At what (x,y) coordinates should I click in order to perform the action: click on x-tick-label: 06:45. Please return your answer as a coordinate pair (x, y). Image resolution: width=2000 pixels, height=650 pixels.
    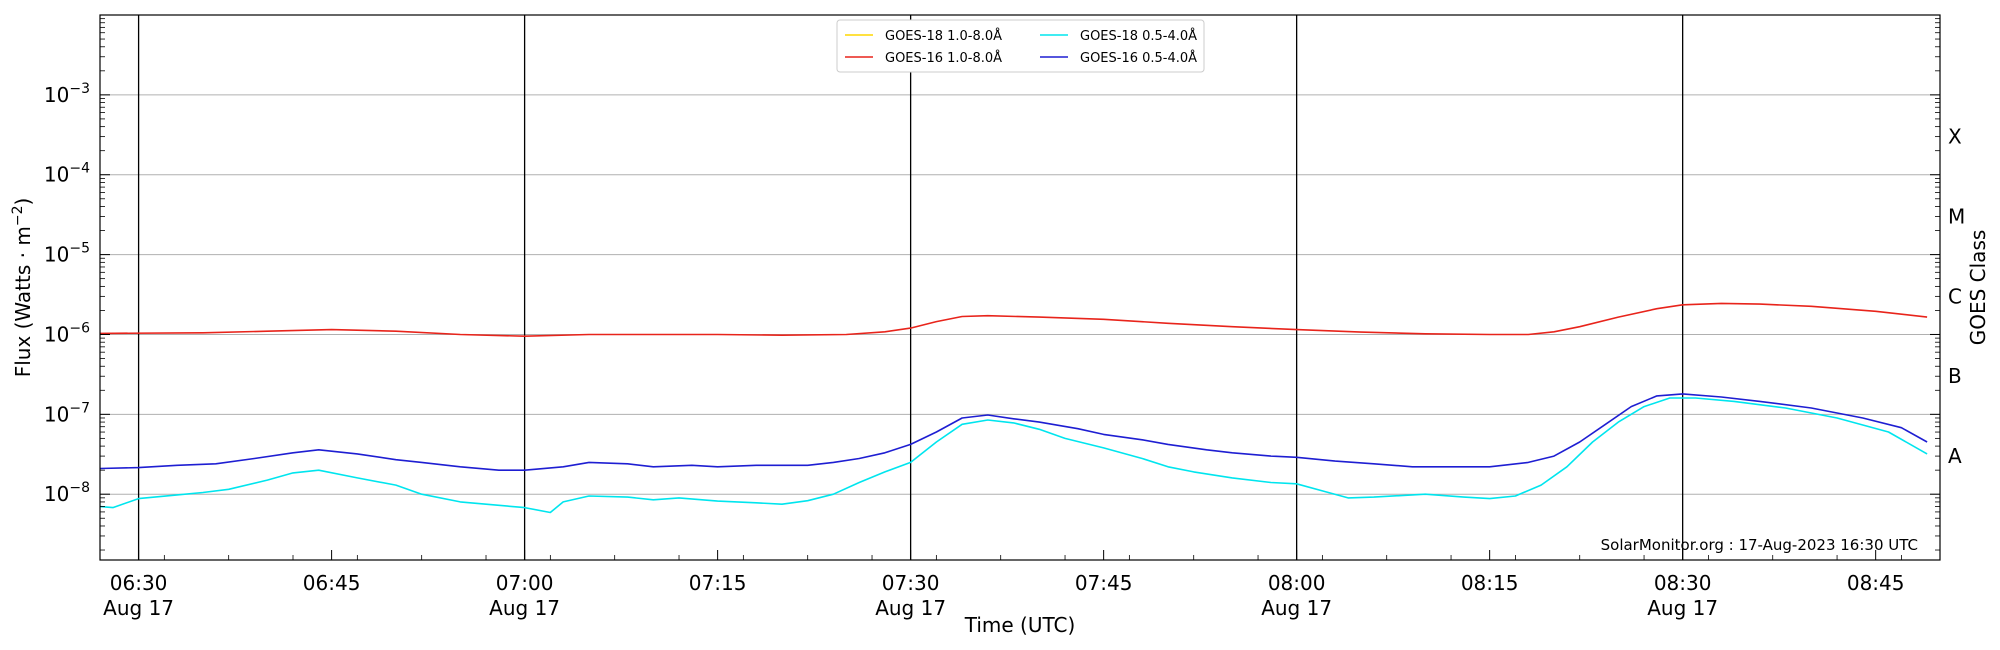
    Looking at the image, I should click on (332, 583).